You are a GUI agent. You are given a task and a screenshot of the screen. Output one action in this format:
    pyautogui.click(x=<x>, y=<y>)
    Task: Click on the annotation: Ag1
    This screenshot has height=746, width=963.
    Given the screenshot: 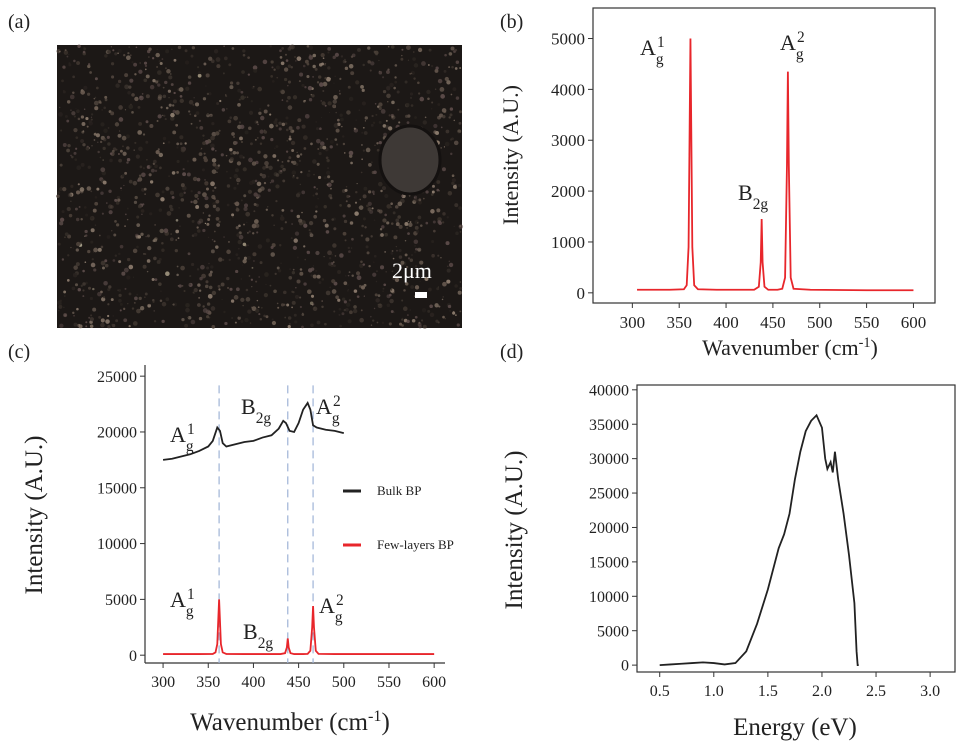 What is the action you would take?
    pyautogui.click(x=652, y=51)
    